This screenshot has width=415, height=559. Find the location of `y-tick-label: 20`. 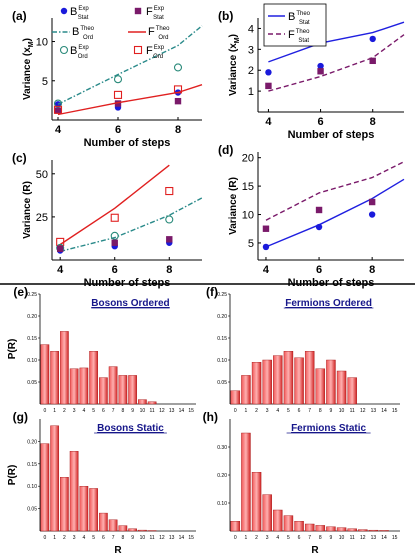

y-tick-label: 20 is located at coordinates (248, 159).